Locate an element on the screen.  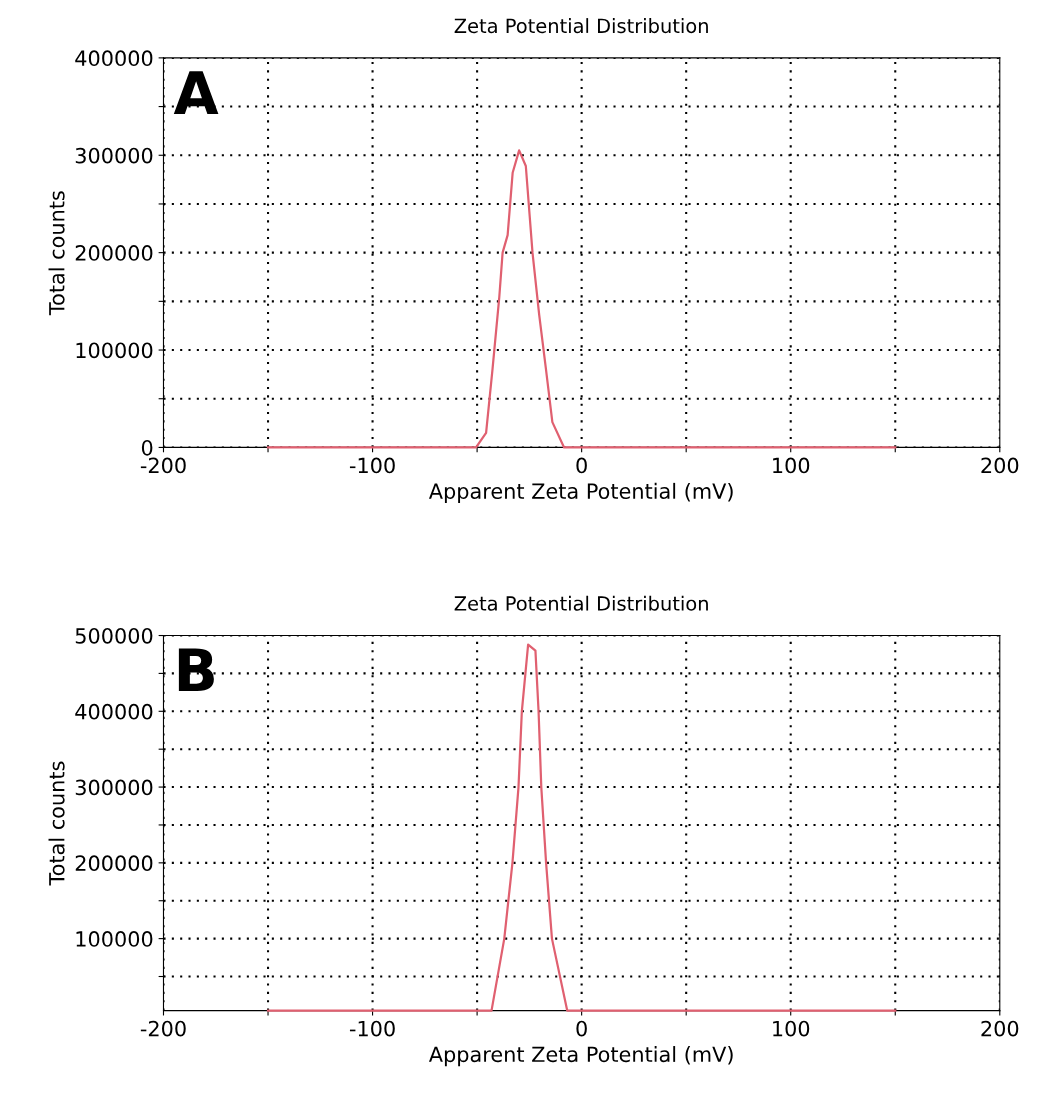
annotation: B is located at coordinates (196, 670).